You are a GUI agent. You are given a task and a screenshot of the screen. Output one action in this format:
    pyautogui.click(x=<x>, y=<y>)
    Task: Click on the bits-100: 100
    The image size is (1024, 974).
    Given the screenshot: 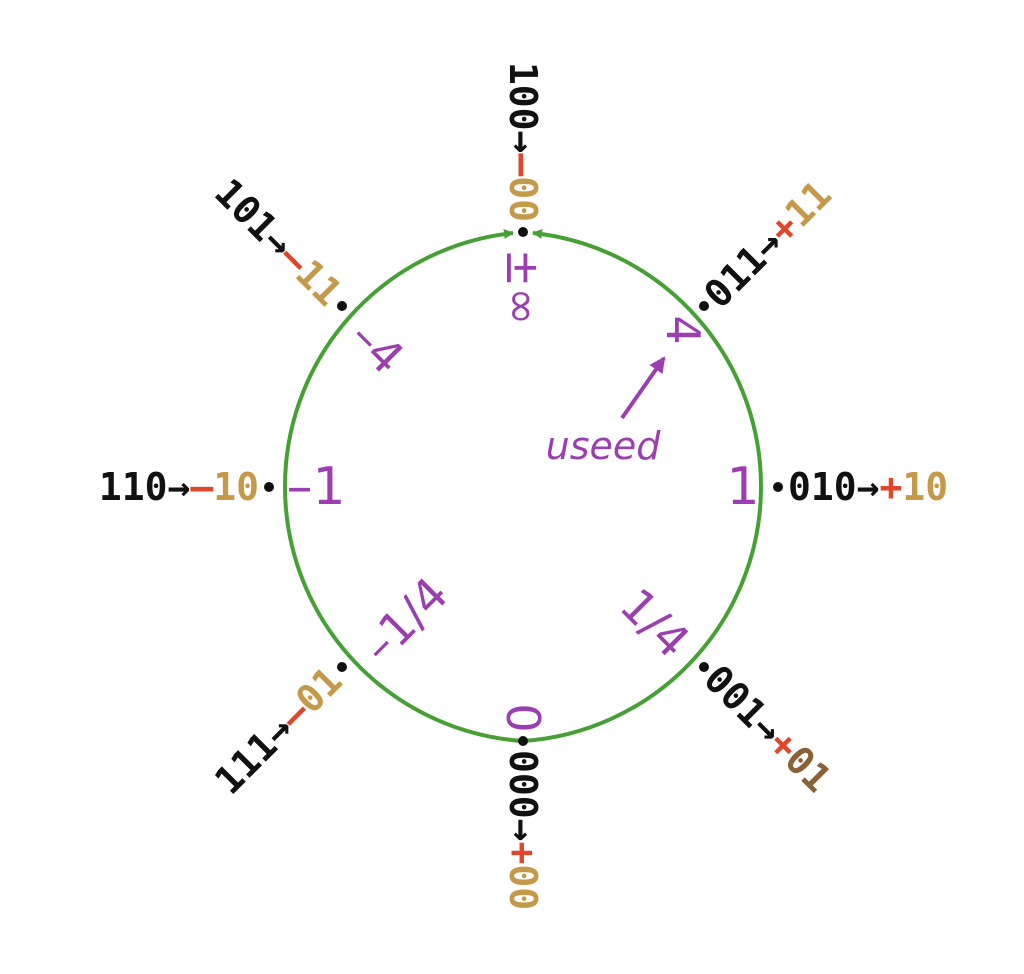 What is the action you would take?
    pyautogui.click(x=523, y=96)
    